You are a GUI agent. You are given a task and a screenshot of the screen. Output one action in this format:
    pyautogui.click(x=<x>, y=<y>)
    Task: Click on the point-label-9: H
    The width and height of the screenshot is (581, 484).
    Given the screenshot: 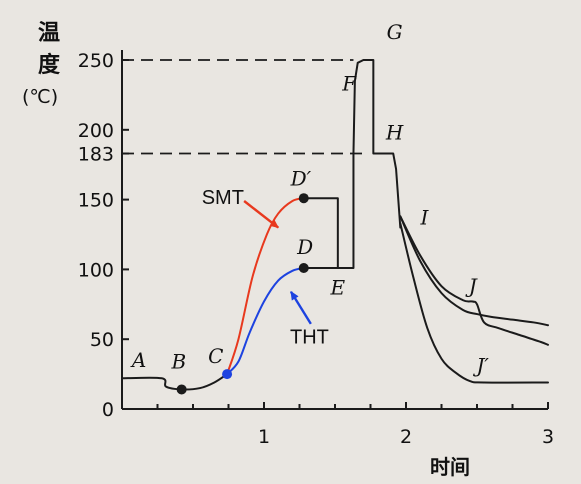 What is the action you would take?
    pyautogui.click(x=394, y=133)
    